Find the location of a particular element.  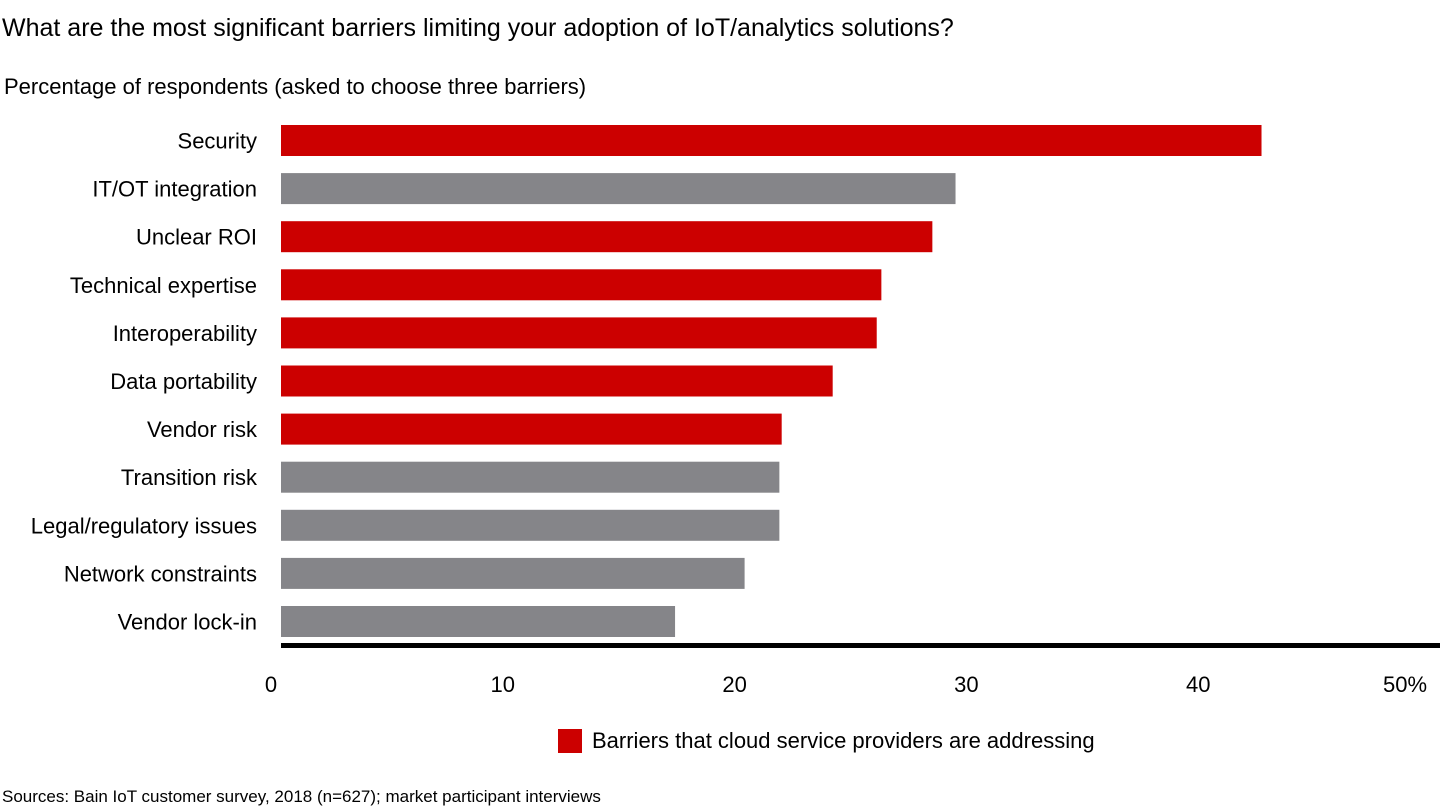

category-label: Unclear ROI is located at coordinates (196, 237).